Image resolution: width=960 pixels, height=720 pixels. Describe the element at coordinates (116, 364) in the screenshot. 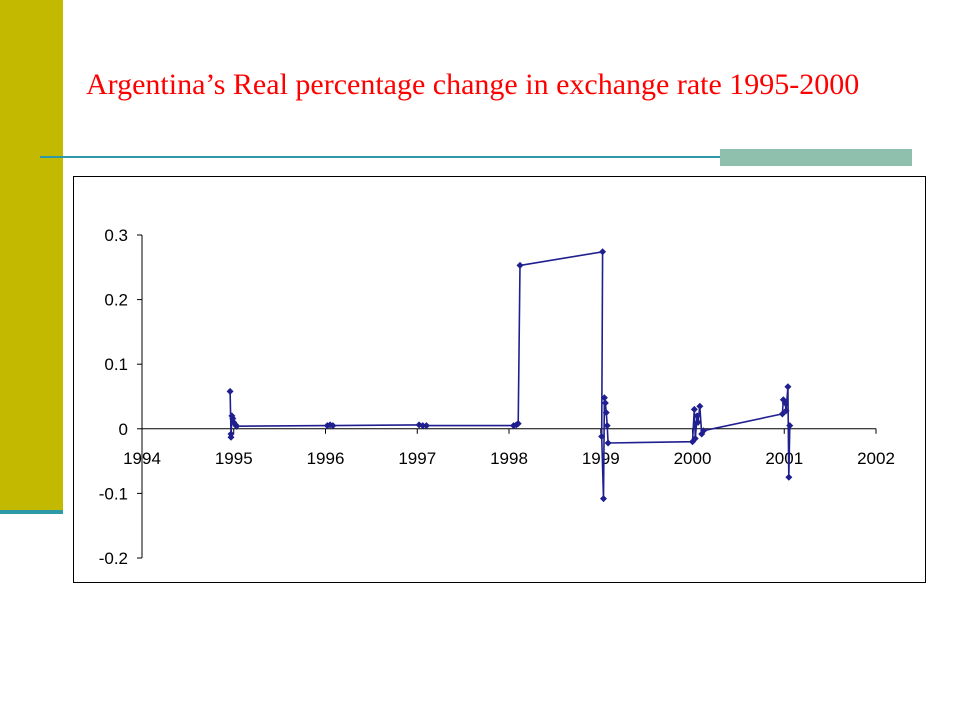

I see `y-tick-label: 0.1` at that location.